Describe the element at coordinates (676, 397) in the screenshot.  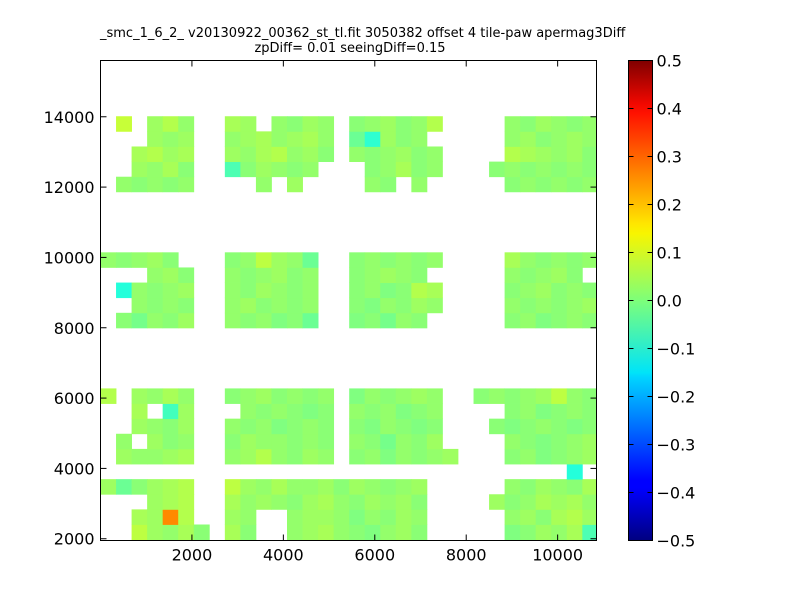
I see `colorbar-tick-label: −0.2` at that location.